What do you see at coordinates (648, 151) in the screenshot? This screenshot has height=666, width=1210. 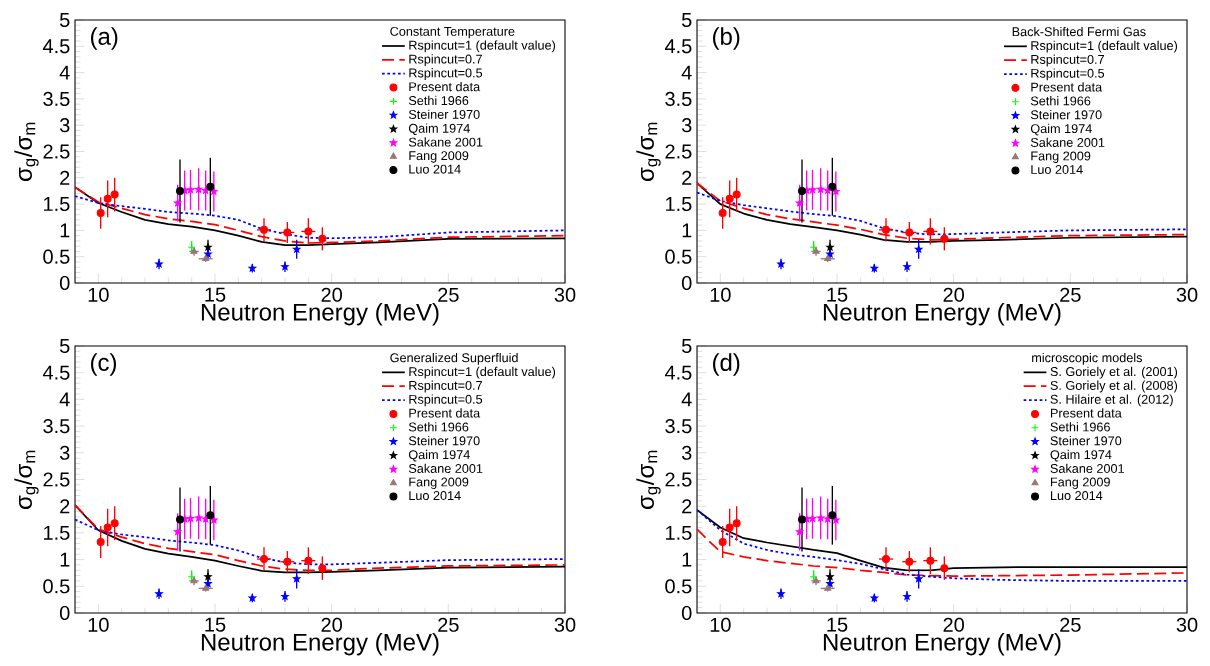 I see `y-axis-title: σ$_{g}$/σ$_{m}$` at bounding box center [648, 151].